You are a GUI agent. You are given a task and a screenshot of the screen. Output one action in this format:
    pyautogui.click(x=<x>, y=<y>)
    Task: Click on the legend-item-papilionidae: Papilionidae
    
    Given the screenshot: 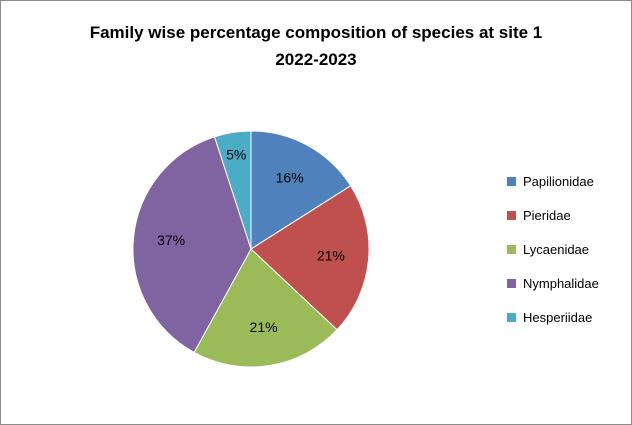 What is the action you would take?
    pyautogui.click(x=553, y=181)
    